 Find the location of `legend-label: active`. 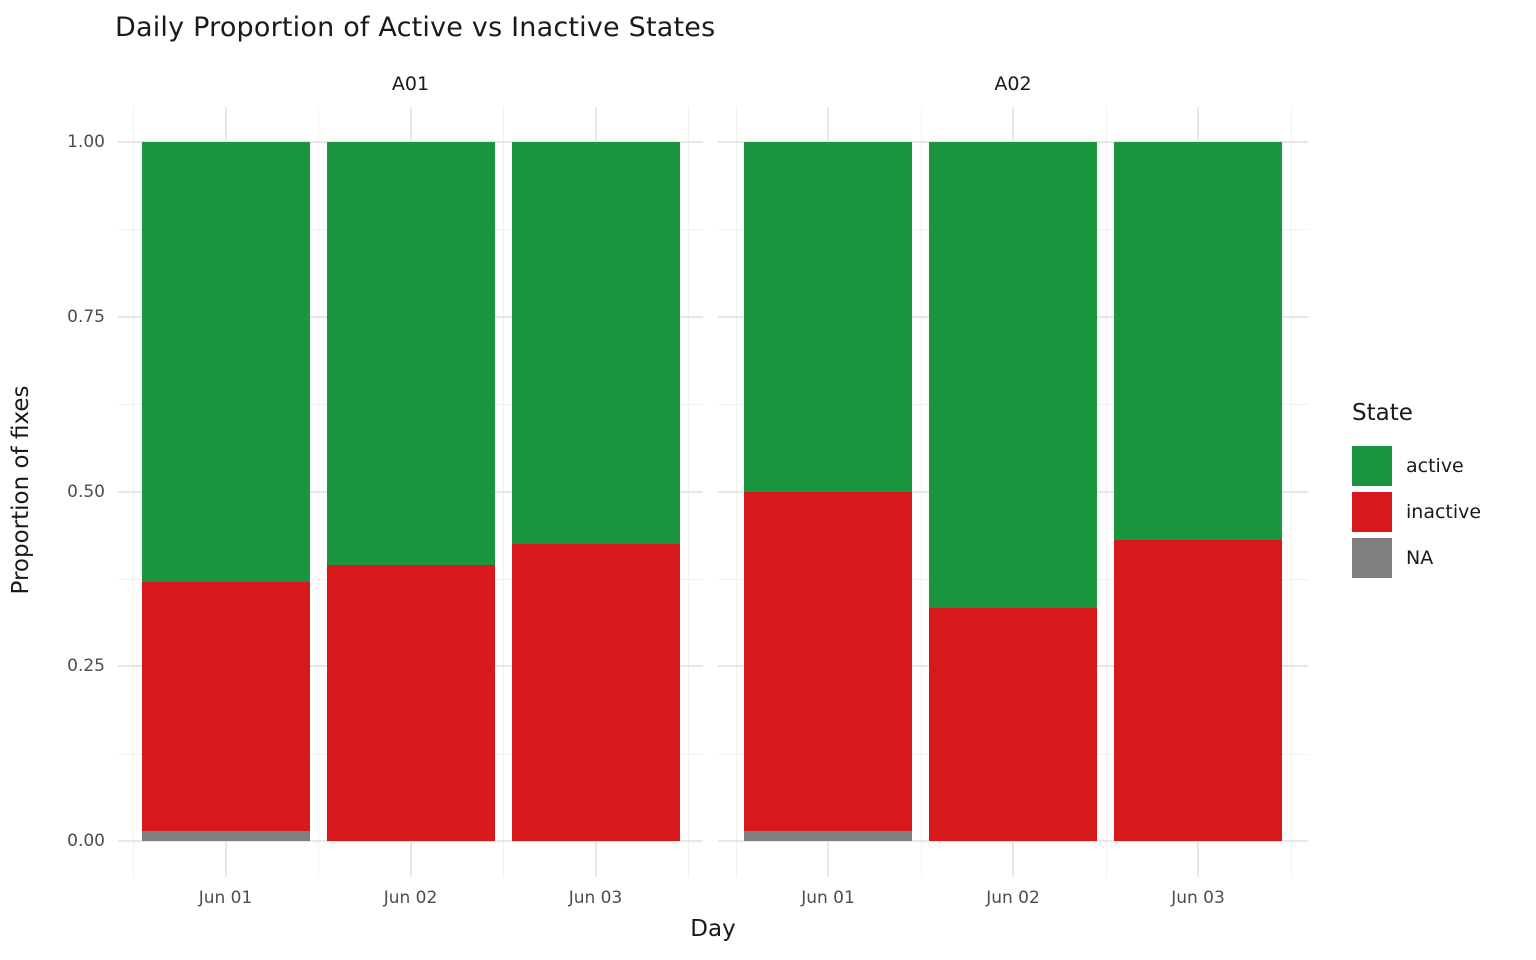

legend-label: active is located at coordinates (1435, 466).